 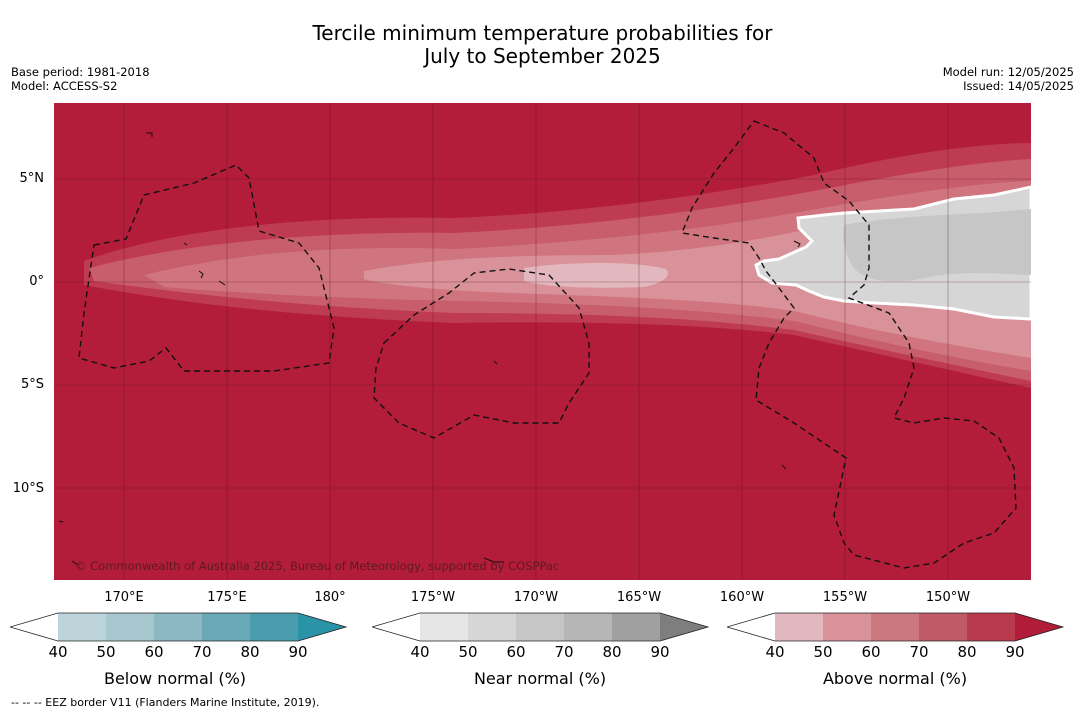 I want to click on cb-below-tick: 80, so click(x=250, y=652).